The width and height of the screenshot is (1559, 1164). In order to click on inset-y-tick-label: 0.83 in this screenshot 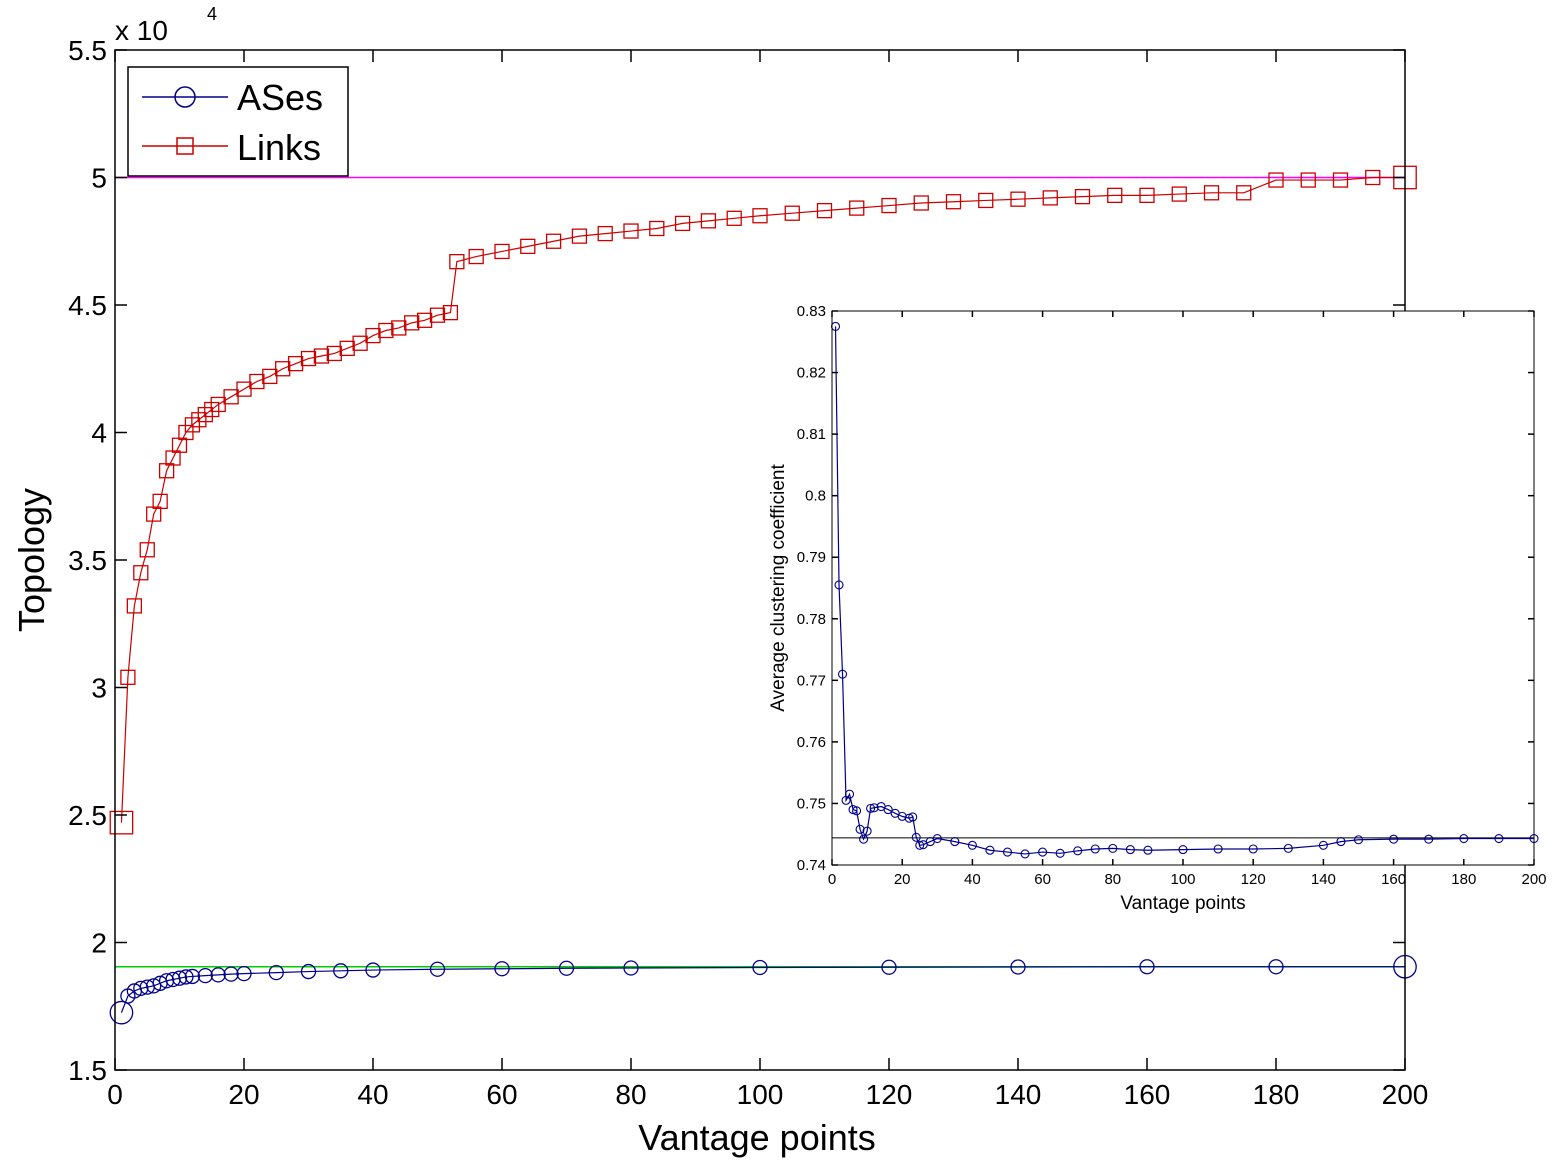, I will do `click(811, 311)`.